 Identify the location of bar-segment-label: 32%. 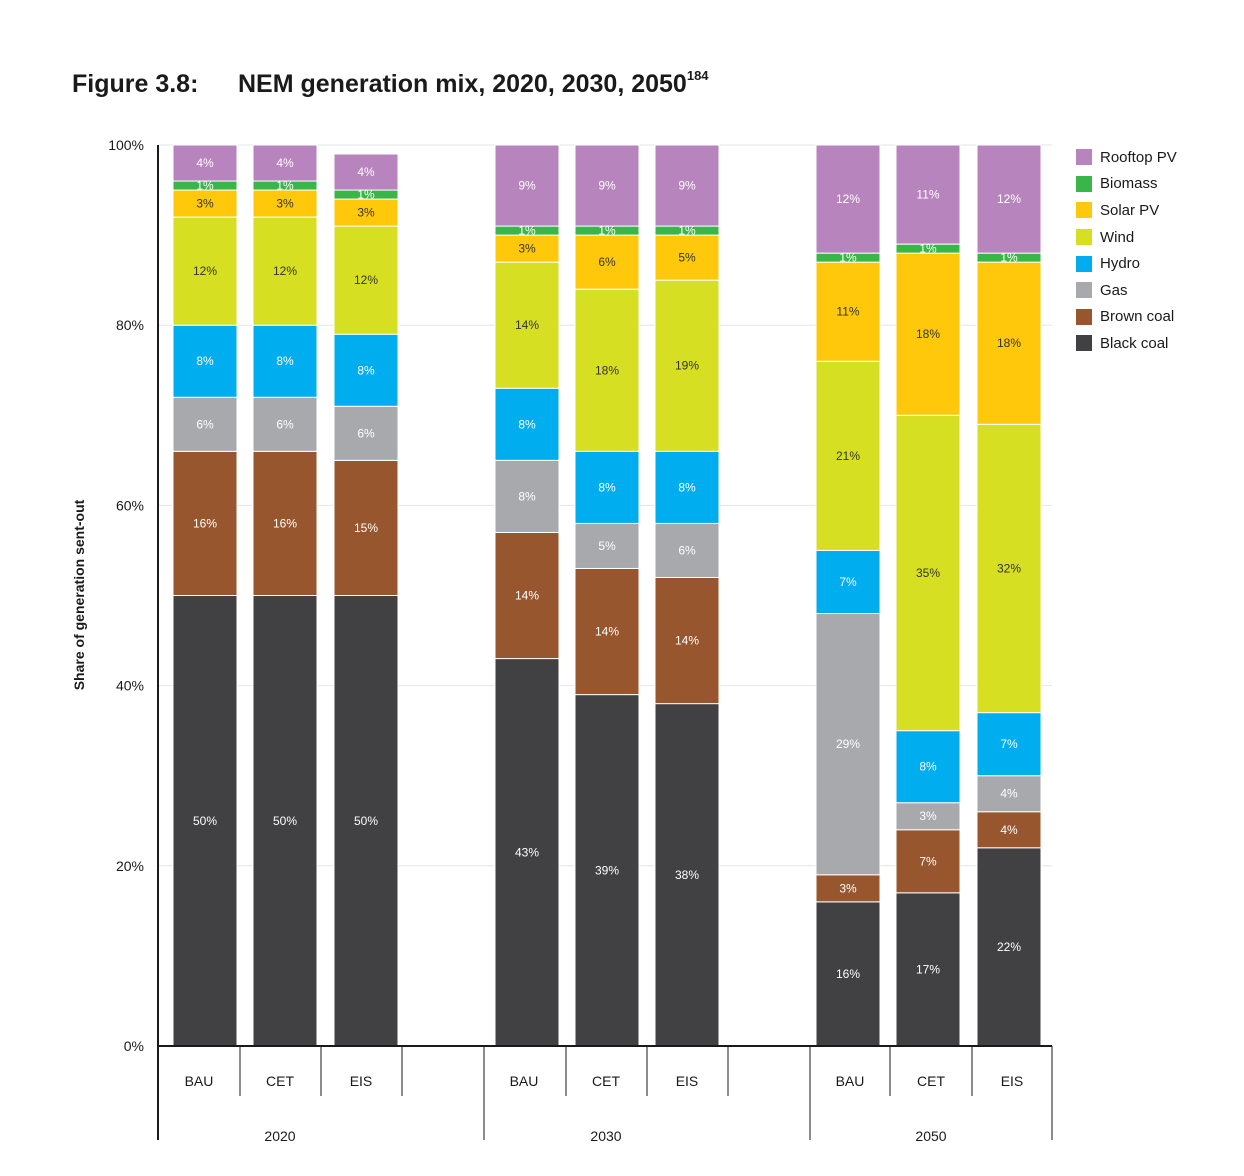
(1009, 568).